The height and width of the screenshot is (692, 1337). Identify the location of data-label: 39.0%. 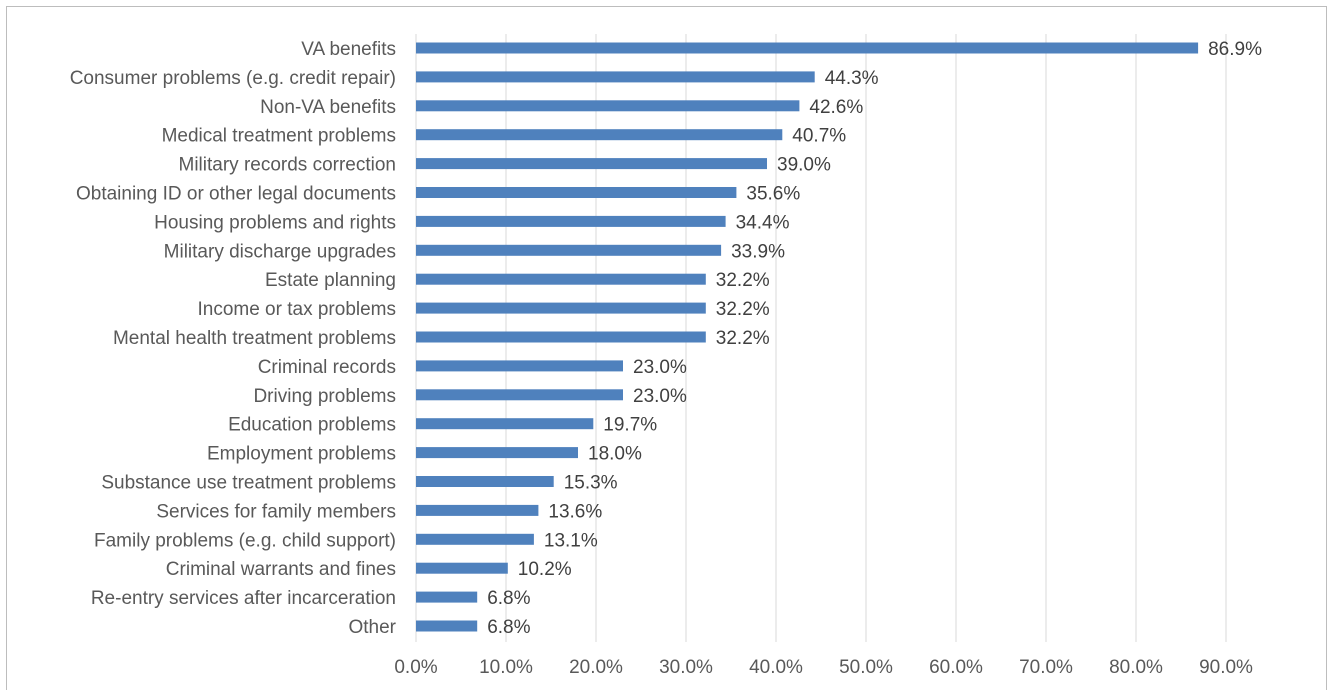
(804, 165).